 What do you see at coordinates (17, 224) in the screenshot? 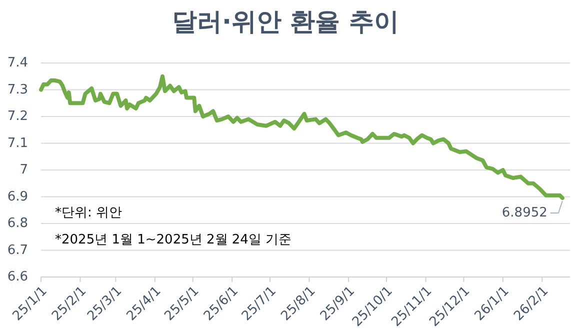
I see `y-tick-label: 6.8` at bounding box center [17, 224].